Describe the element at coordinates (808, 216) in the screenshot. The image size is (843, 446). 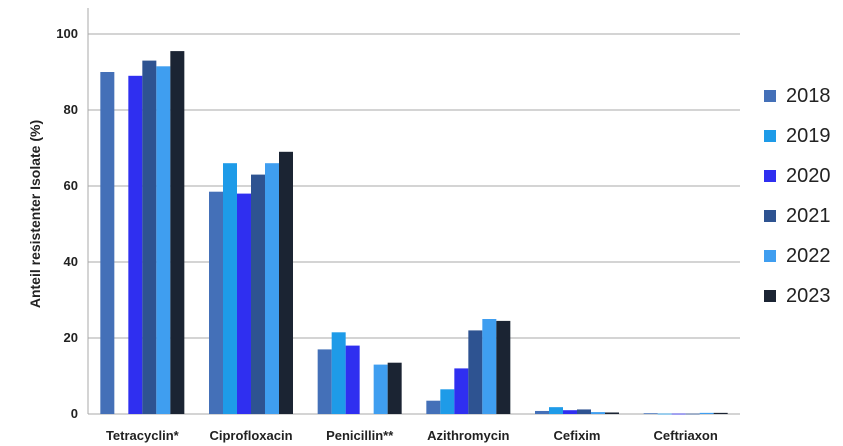
I see `legend-label: 2021` at that location.